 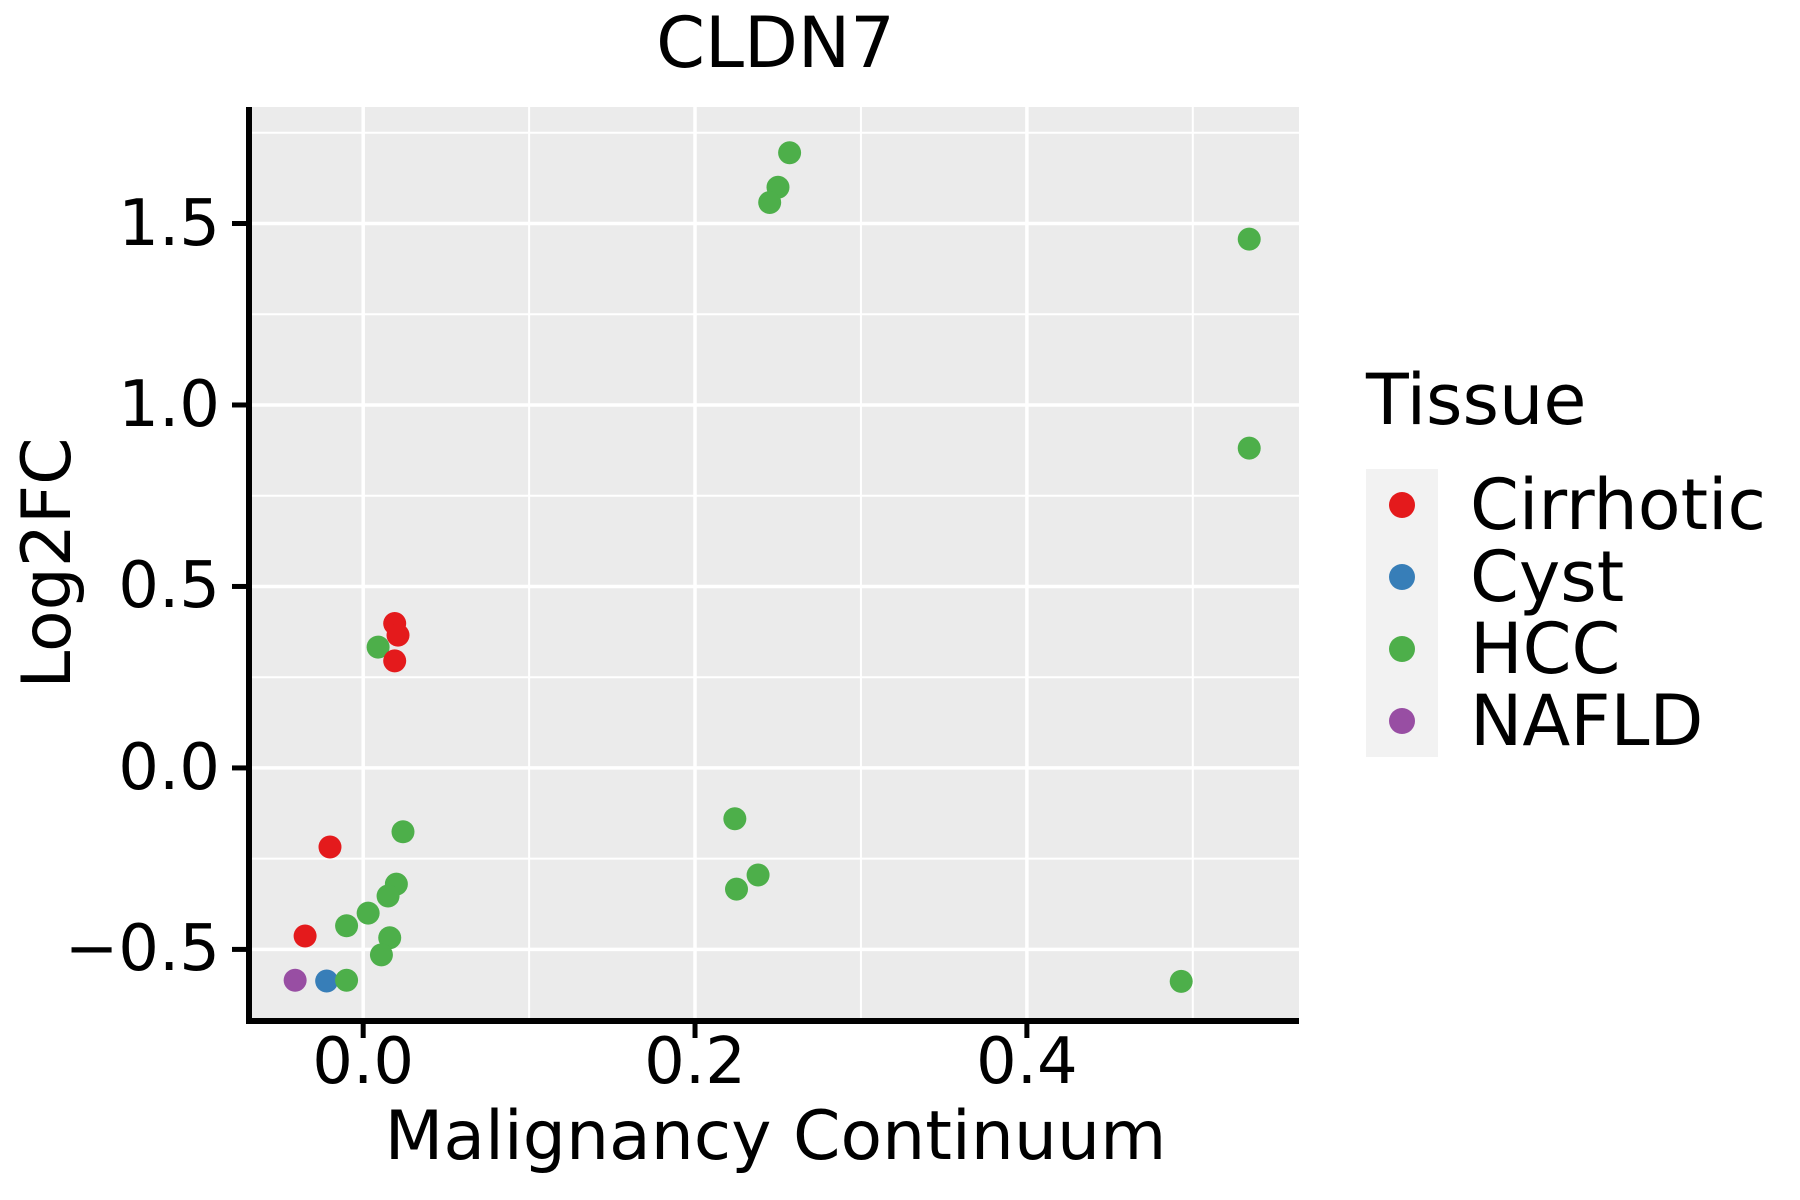 I want to click on legend-items: Cirrhotic Cyst HCC NAFLD, so click(x=1566, y=613).